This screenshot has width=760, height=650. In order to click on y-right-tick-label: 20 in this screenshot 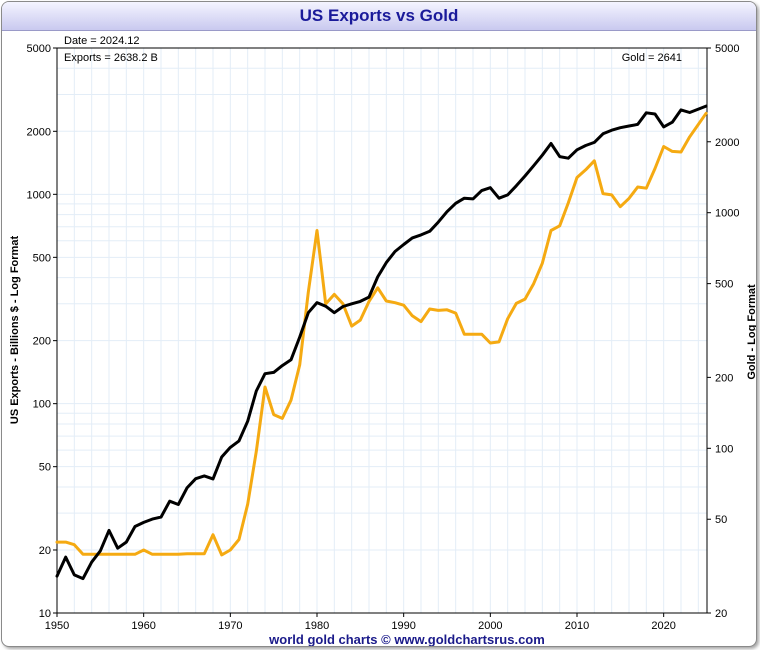, I will do `click(721, 614)`.